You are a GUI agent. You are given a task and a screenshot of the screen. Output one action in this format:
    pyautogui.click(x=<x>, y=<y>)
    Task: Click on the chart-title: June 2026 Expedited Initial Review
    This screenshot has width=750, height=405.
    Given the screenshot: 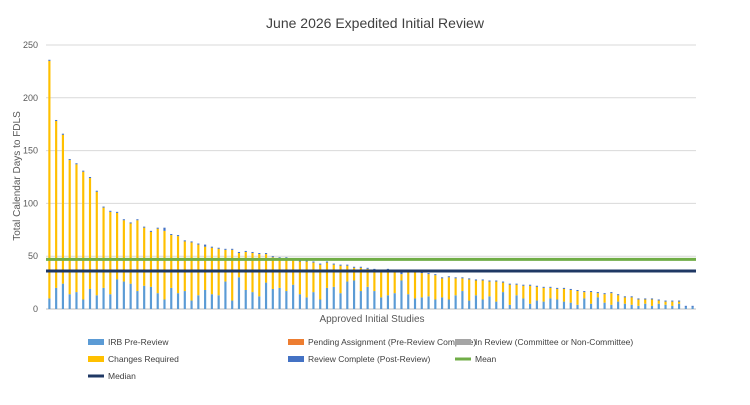 What is the action you would take?
    pyautogui.click(x=375, y=23)
    